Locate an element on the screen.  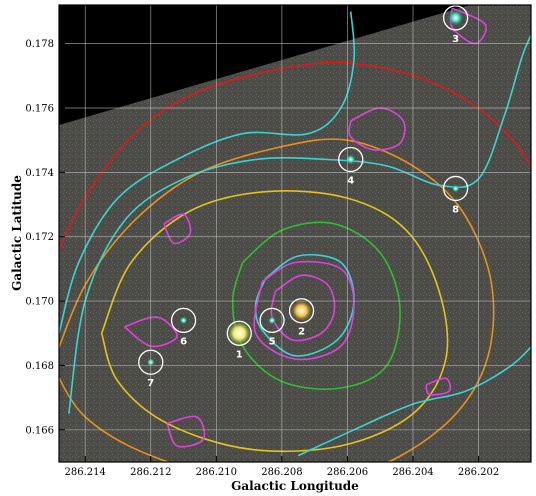
x-tick-label: 286.206 is located at coordinates (347, 472).